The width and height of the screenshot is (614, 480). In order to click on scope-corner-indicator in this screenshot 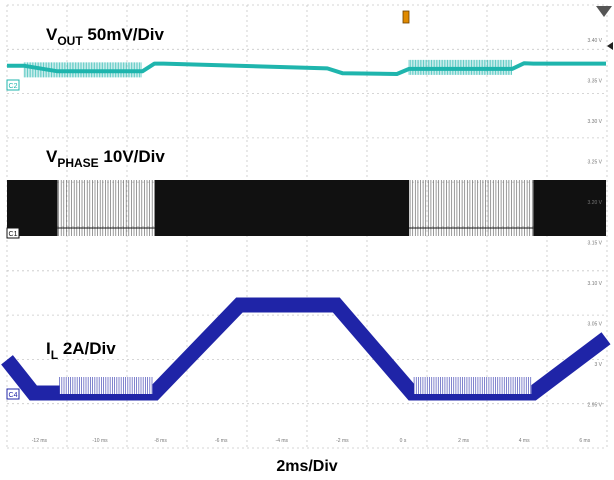, I will do `click(604, 11)`.